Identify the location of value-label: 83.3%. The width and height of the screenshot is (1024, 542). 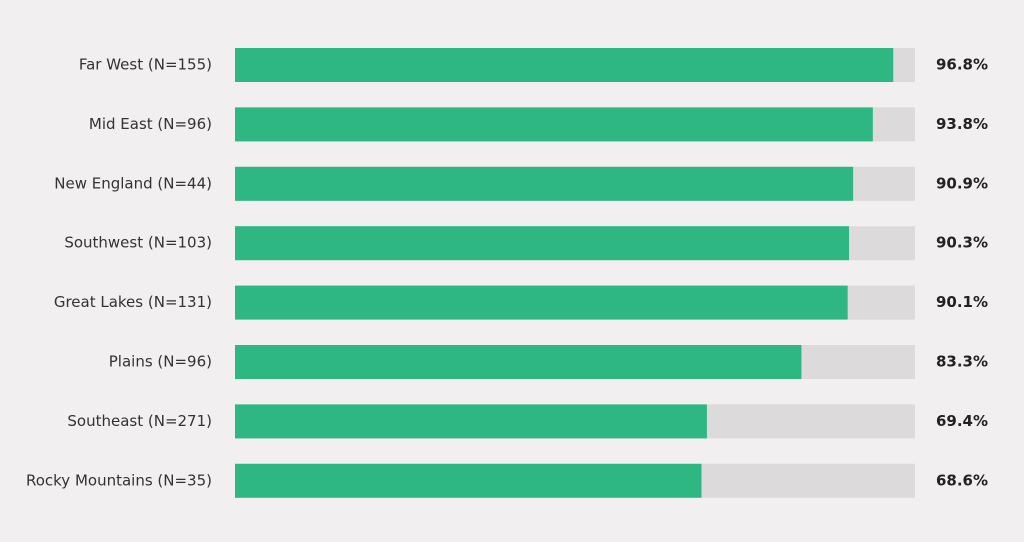
(962, 362).